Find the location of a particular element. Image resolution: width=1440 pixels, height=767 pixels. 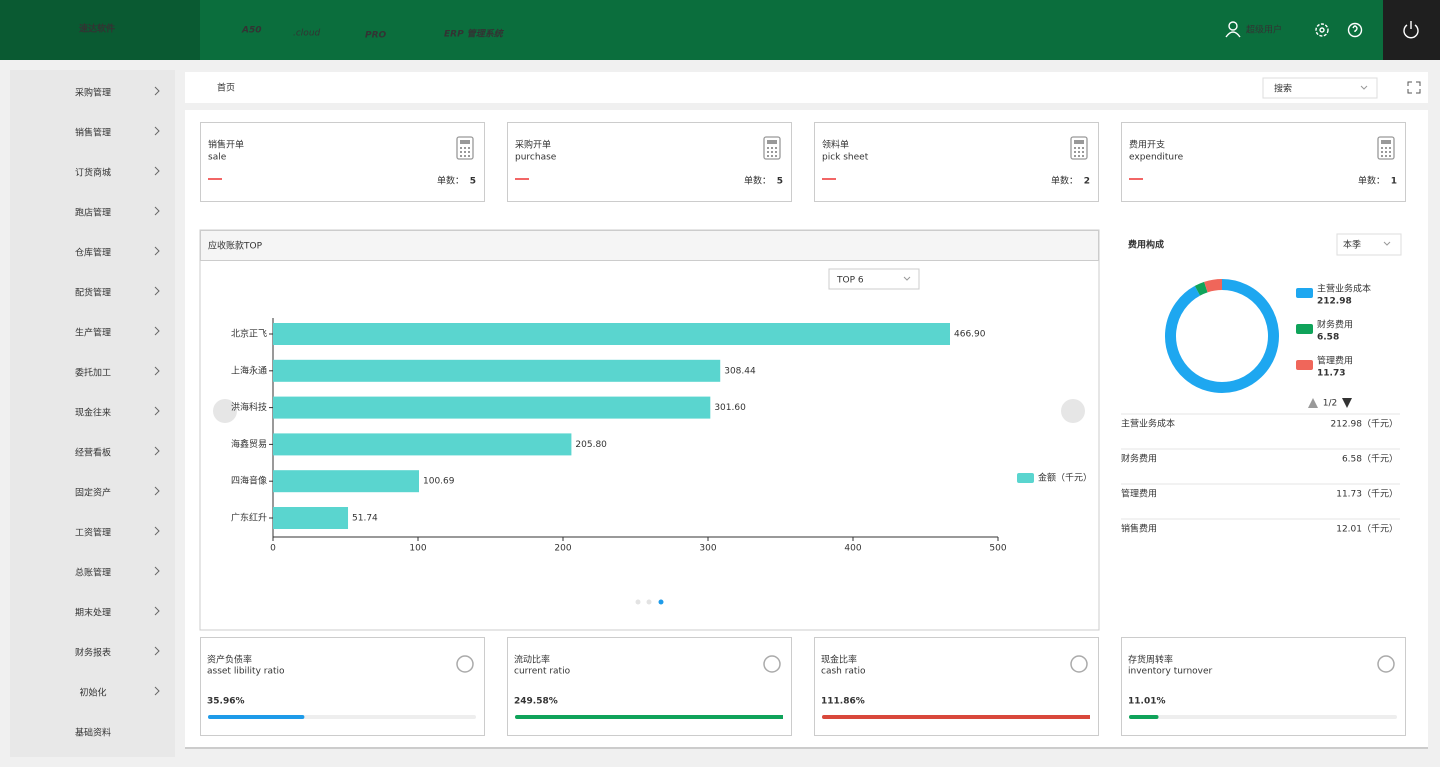

fullscreen-icon is located at coordinates (1414, 87).